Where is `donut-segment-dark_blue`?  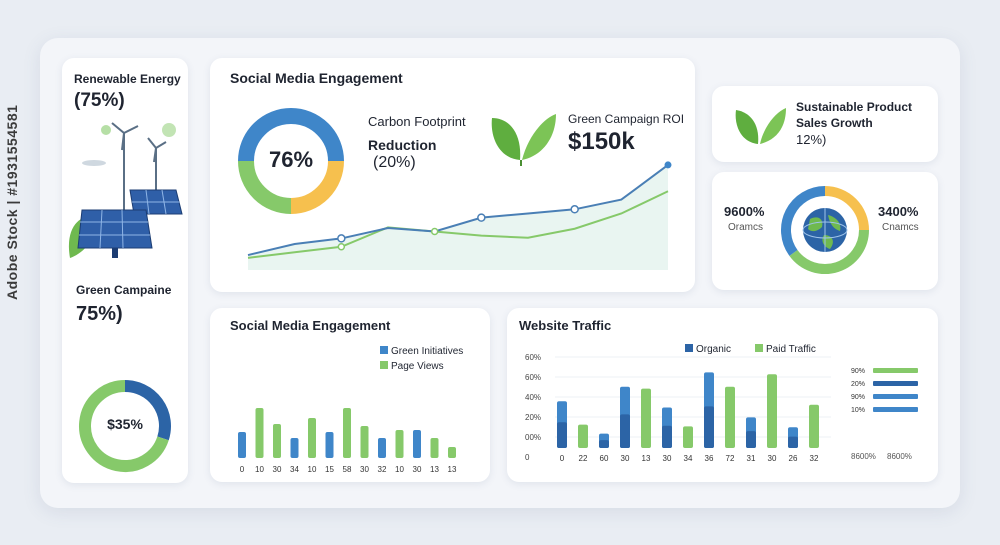 donut-segment-dark_blue is located at coordinates (147, 410).